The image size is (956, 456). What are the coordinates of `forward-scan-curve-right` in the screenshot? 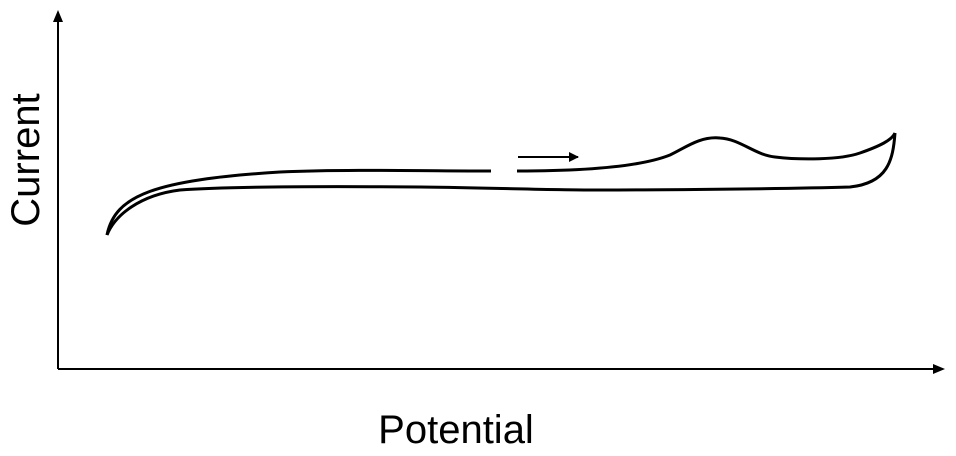 It's located at (706, 152).